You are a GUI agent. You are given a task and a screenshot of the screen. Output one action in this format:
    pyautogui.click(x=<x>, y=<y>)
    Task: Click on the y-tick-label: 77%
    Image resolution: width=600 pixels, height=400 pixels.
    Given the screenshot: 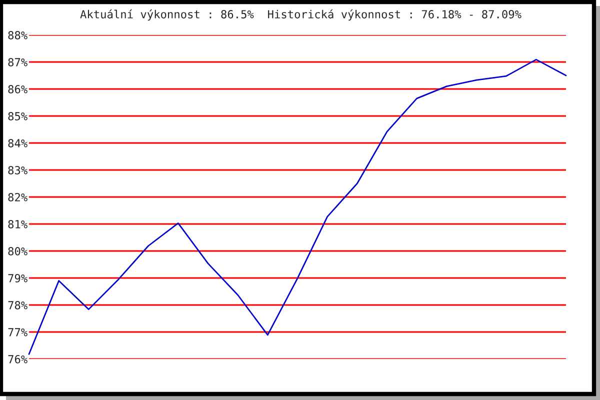 What is the action you would take?
    pyautogui.click(x=18, y=332)
    